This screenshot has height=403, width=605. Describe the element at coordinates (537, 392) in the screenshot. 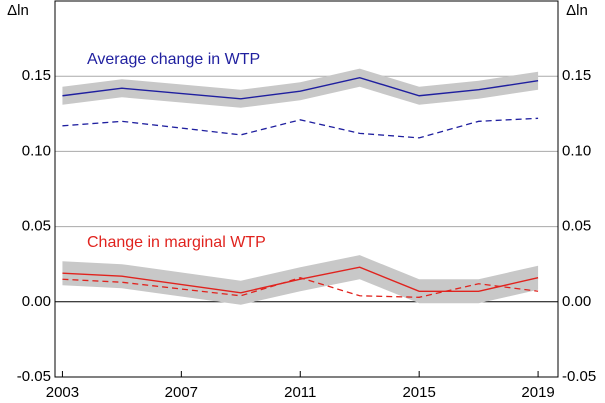

I see `x-tick-label: 2019` at that location.